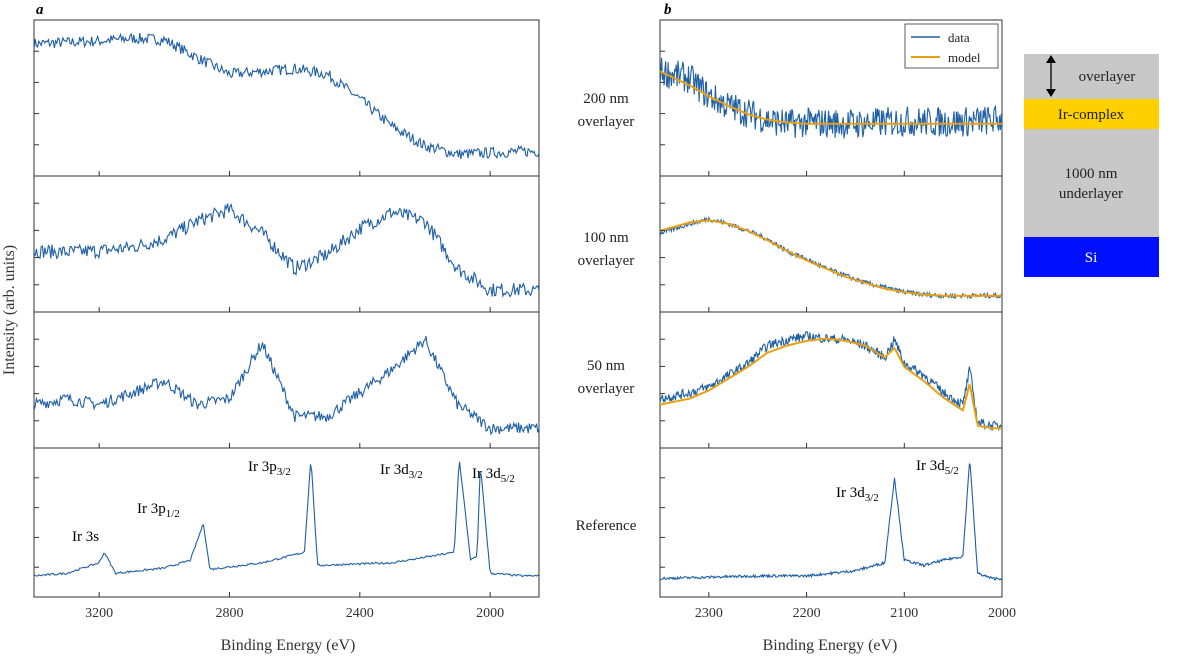  What do you see at coordinates (606, 526) in the screenshot?
I see `row-label: Reference` at bounding box center [606, 526].